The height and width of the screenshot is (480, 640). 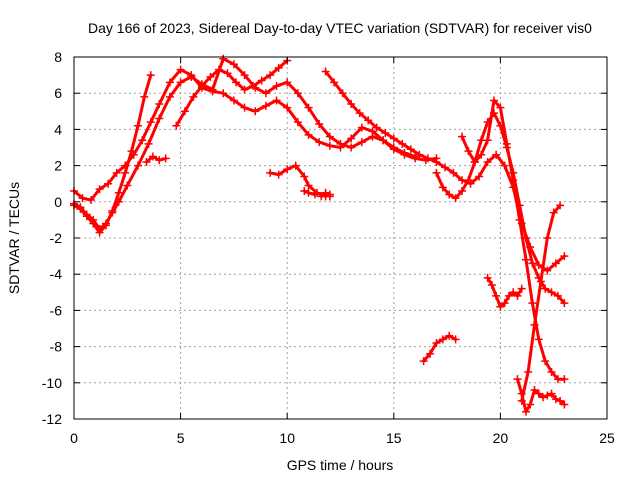 What do you see at coordinates (287, 438) in the screenshot?
I see `x-tick-label: 10` at bounding box center [287, 438].